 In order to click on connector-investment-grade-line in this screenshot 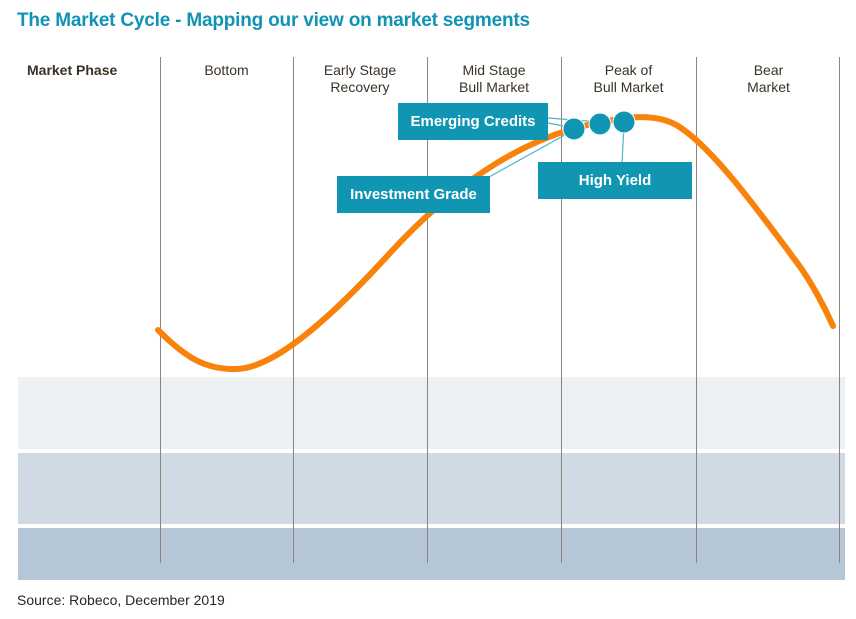, I will do `click(530, 154)`.